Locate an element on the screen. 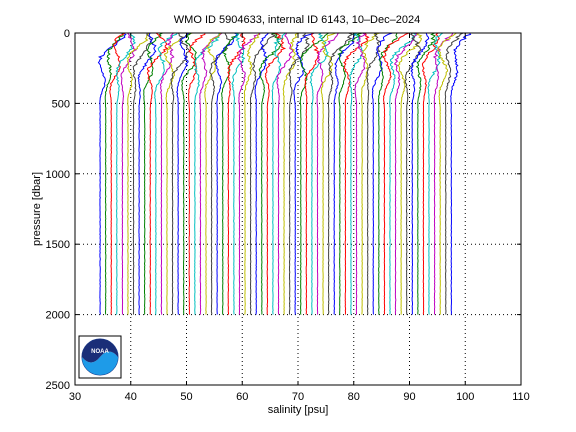 This screenshot has height=432, width=576. x-tick-label: 30 is located at coordinates (75, 397).